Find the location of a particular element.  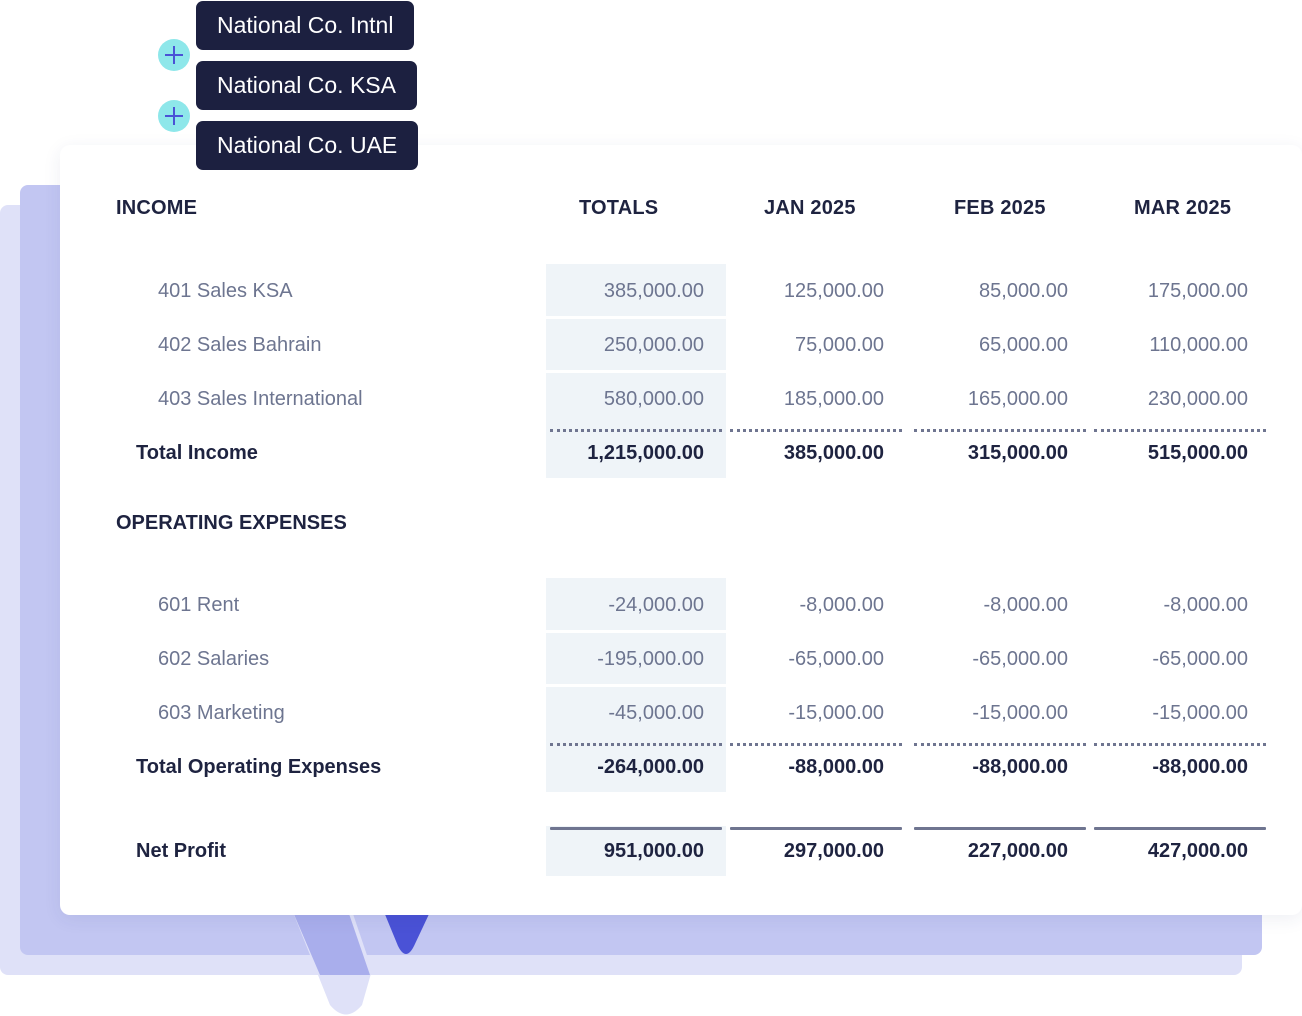

total-income-total: 1,215,000.00 is located at coordinates (645, 453).